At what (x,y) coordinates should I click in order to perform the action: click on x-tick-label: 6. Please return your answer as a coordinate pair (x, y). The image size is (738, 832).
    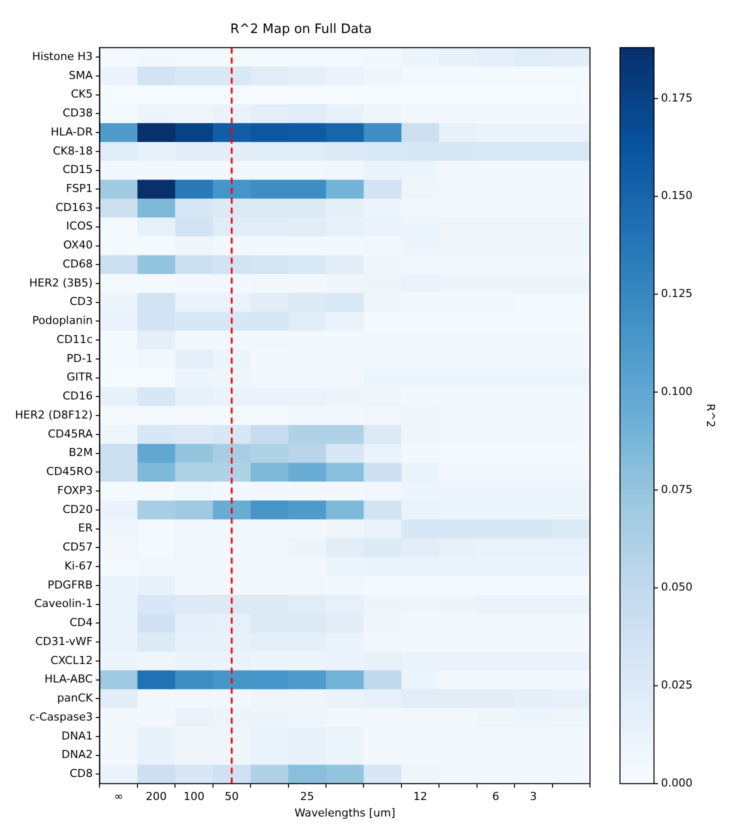
    Looking at the image, I should click on (496, 797).